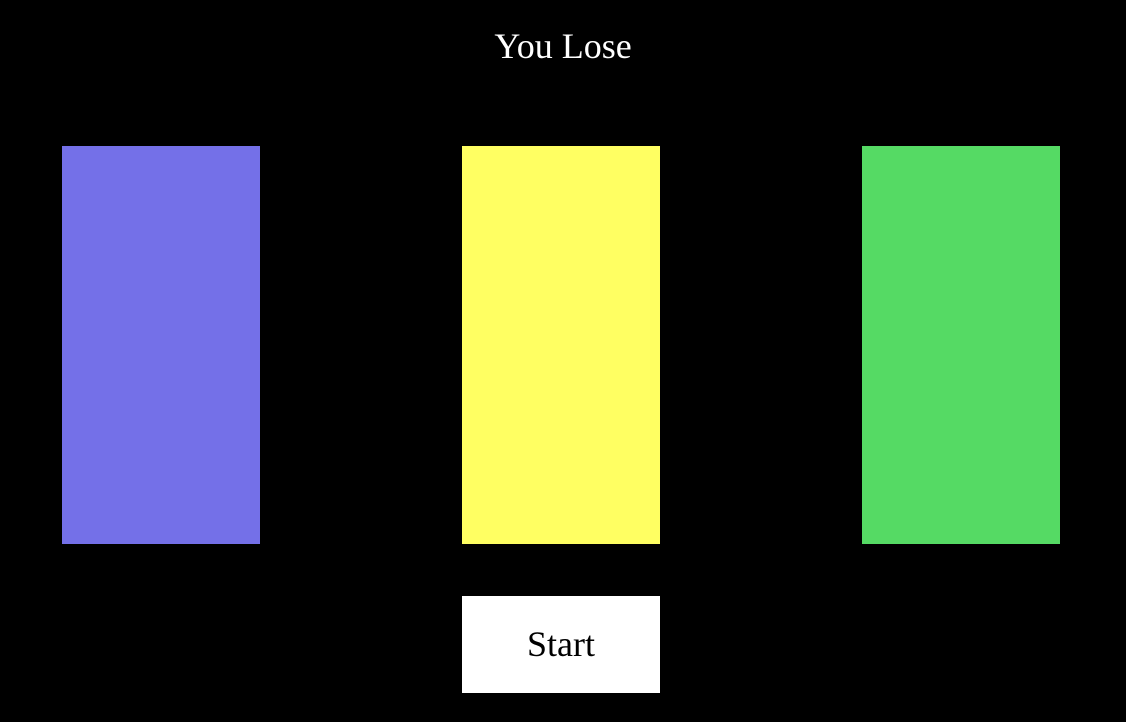  Describe the element at coordinates (563, 46) in the screenshot. I see `game-status-message: You Lose` at that location.